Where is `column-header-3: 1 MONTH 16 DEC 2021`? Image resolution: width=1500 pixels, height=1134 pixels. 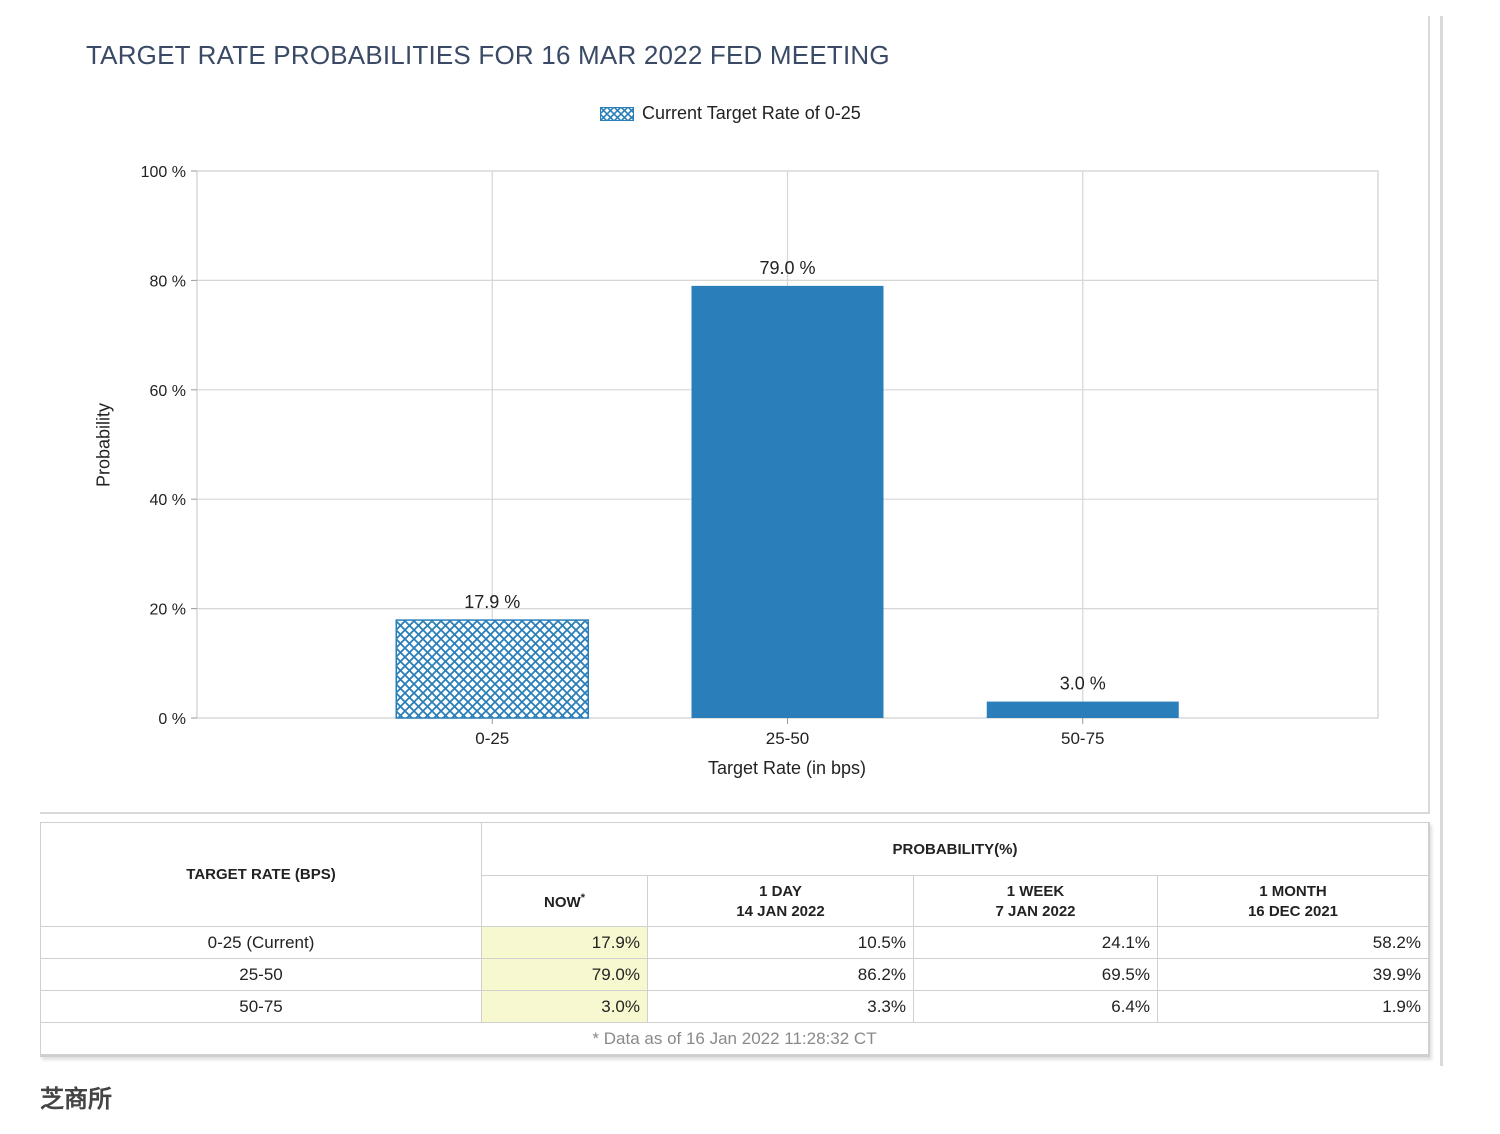 column-header-3: 1 MONTH 16 DEC 2021 is located at coordinates (1293, 901).